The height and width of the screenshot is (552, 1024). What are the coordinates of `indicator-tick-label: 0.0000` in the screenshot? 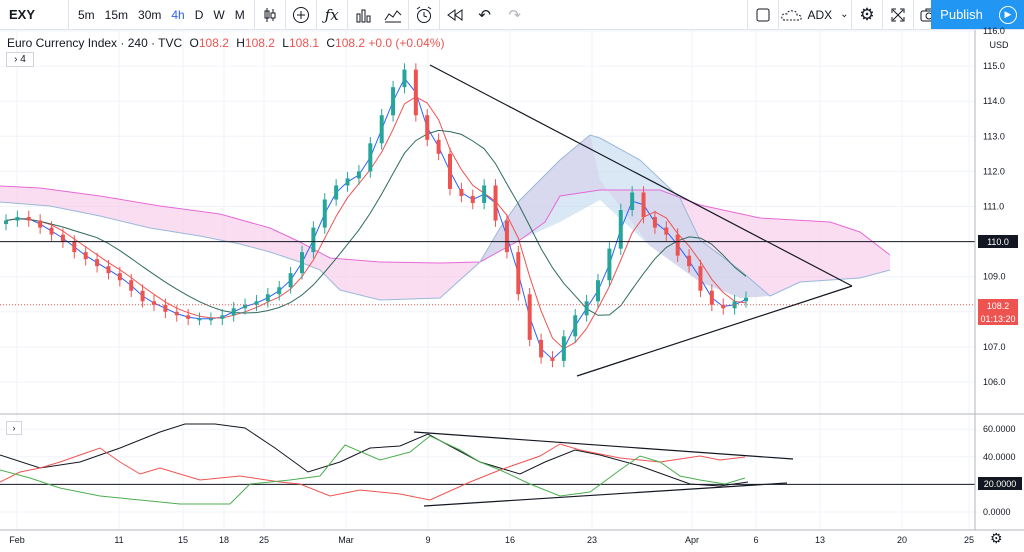 It's located at (997, 512).